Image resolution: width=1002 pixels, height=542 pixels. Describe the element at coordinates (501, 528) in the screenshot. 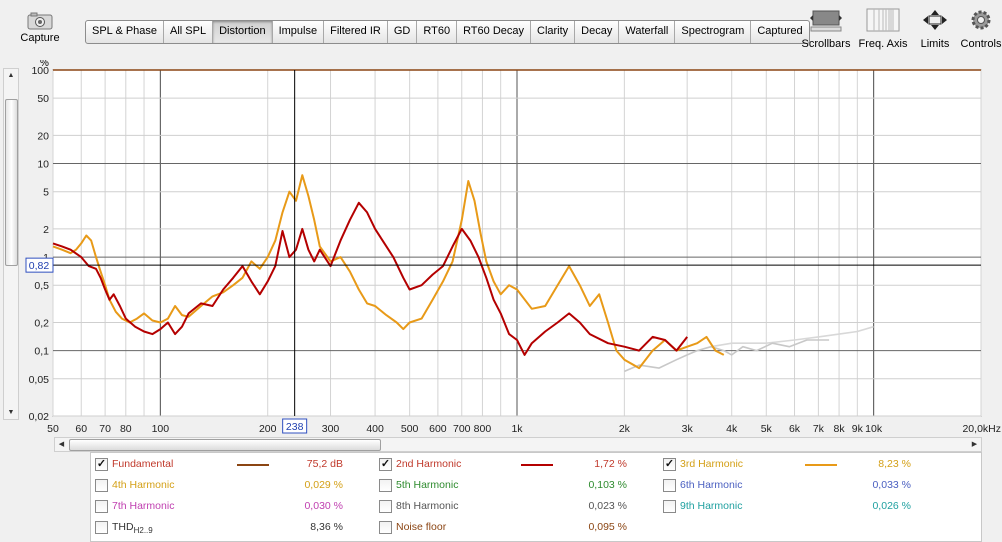

I see `legend-item-noise-floor: Noise floor 0,095 %` at that location.